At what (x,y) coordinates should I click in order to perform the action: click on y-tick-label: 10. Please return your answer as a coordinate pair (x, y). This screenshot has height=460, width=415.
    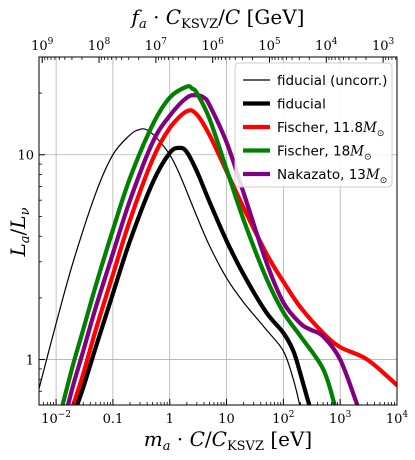
    Looking at the image, I should click on (25, 156).